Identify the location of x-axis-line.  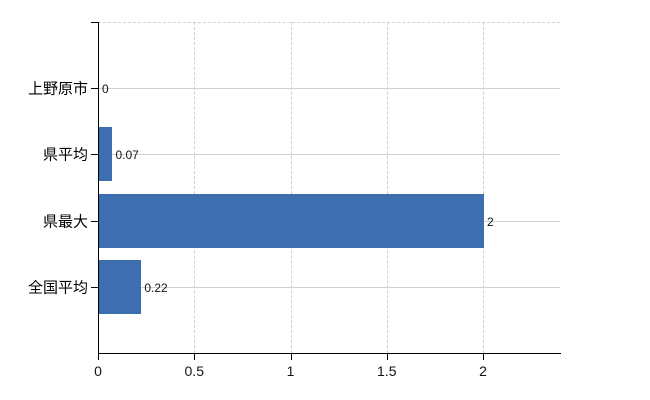
(329, 353).